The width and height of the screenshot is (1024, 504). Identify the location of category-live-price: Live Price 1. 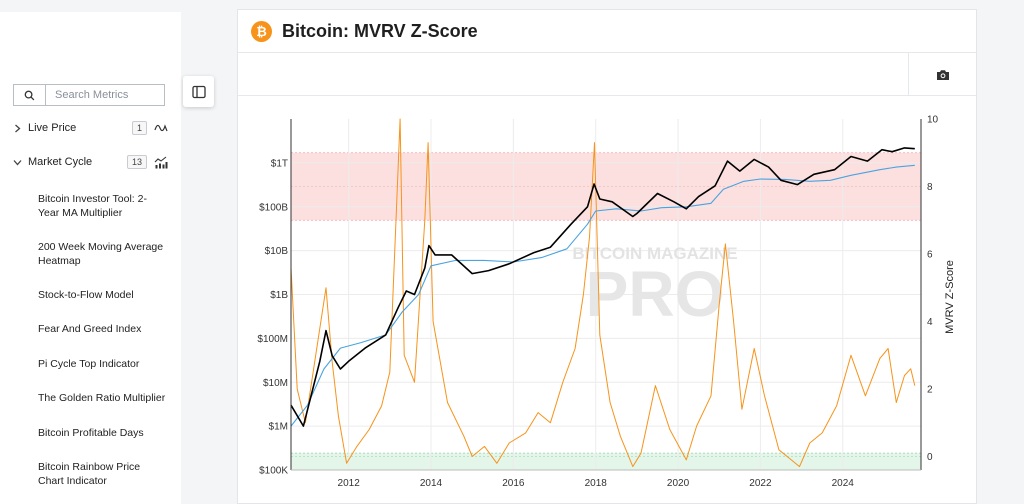
(90, 128).